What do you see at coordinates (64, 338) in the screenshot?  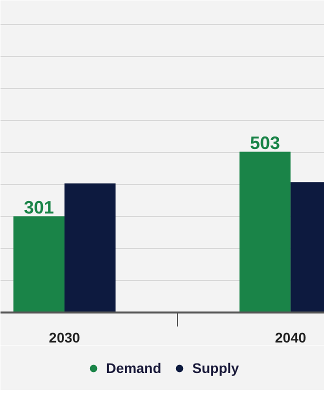 I see `x-tick-label: 2030` at bounding box center [64, 338].